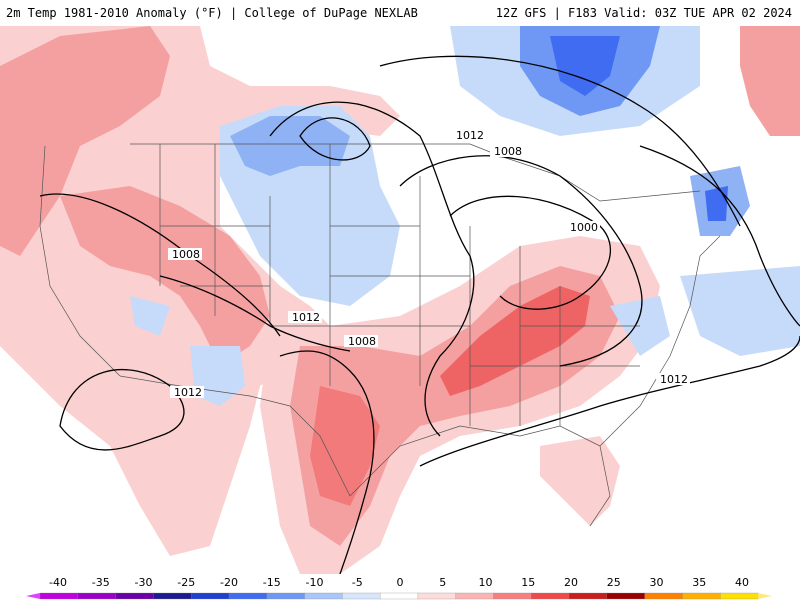 The height and width of the screenshot is (600, 800). I want to click on isobar-label-1012-north: 1012, so click(470, 135).